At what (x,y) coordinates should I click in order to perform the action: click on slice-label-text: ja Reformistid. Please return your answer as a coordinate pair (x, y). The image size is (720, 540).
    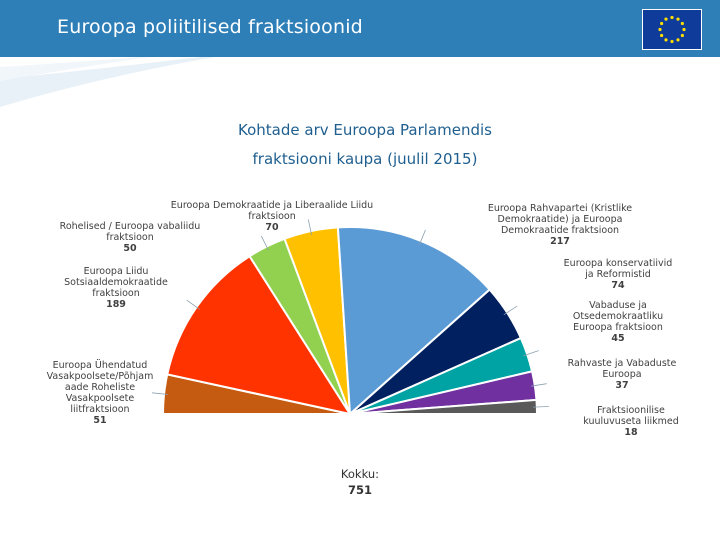
    Looking at the image, I should click on (618, 274).